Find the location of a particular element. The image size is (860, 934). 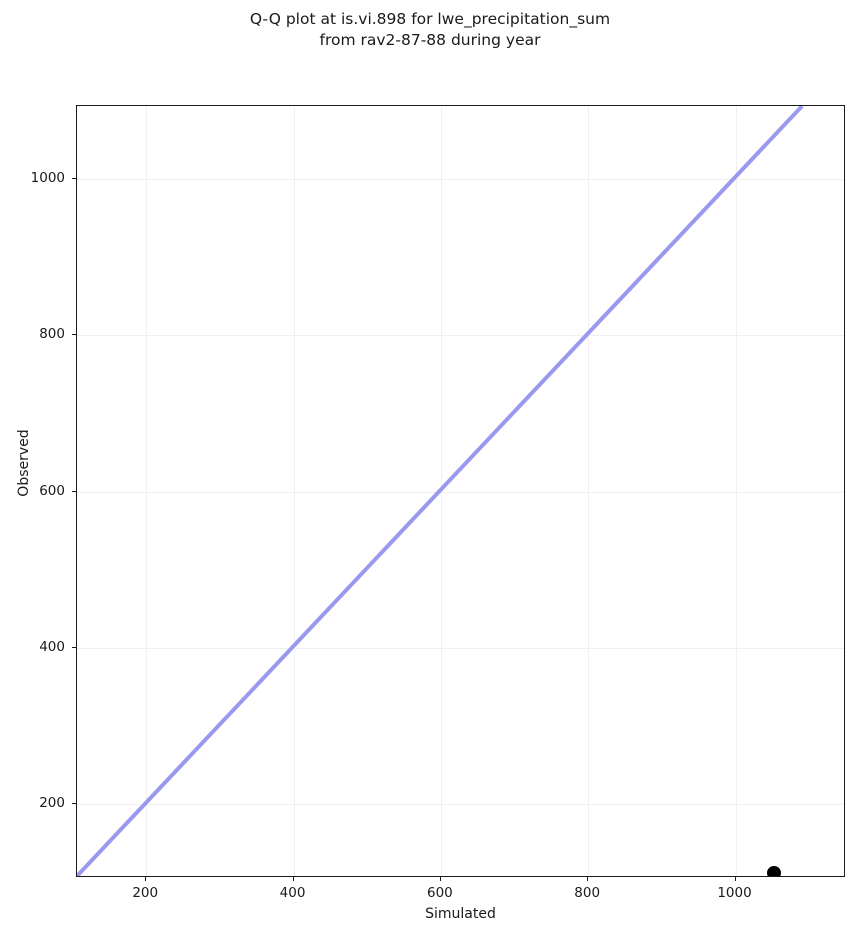

x-tick-label: 600 is located at coordinates (439, 893).